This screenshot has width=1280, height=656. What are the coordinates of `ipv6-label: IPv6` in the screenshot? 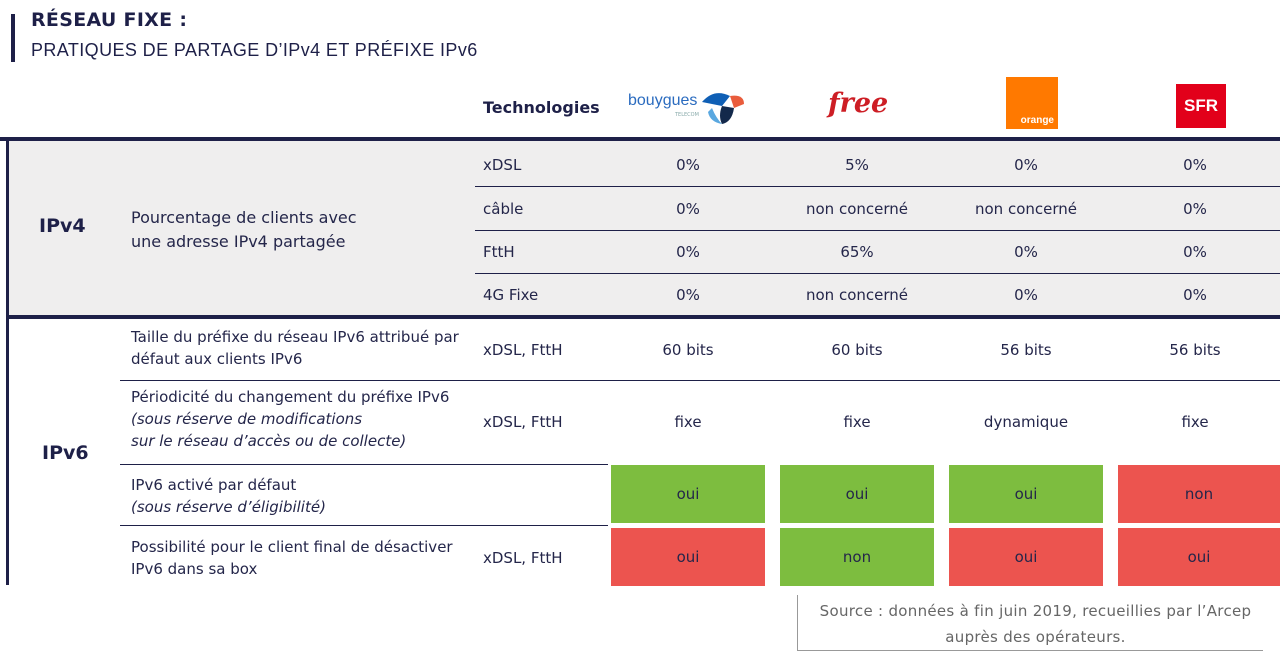 It's located at (65, 453).